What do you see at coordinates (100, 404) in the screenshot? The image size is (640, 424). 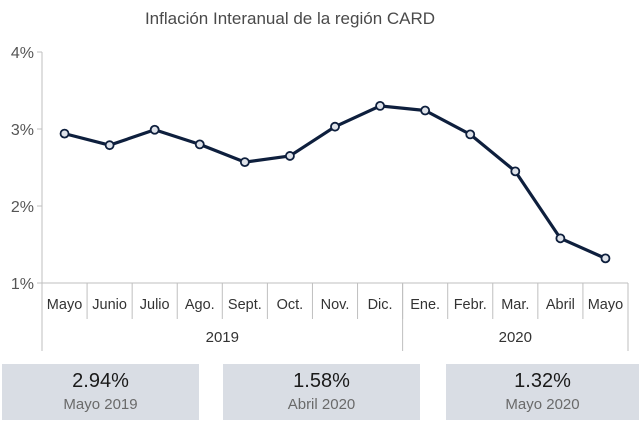 I see `card-label: Mayo 2019` at bounding box center [100, 404].